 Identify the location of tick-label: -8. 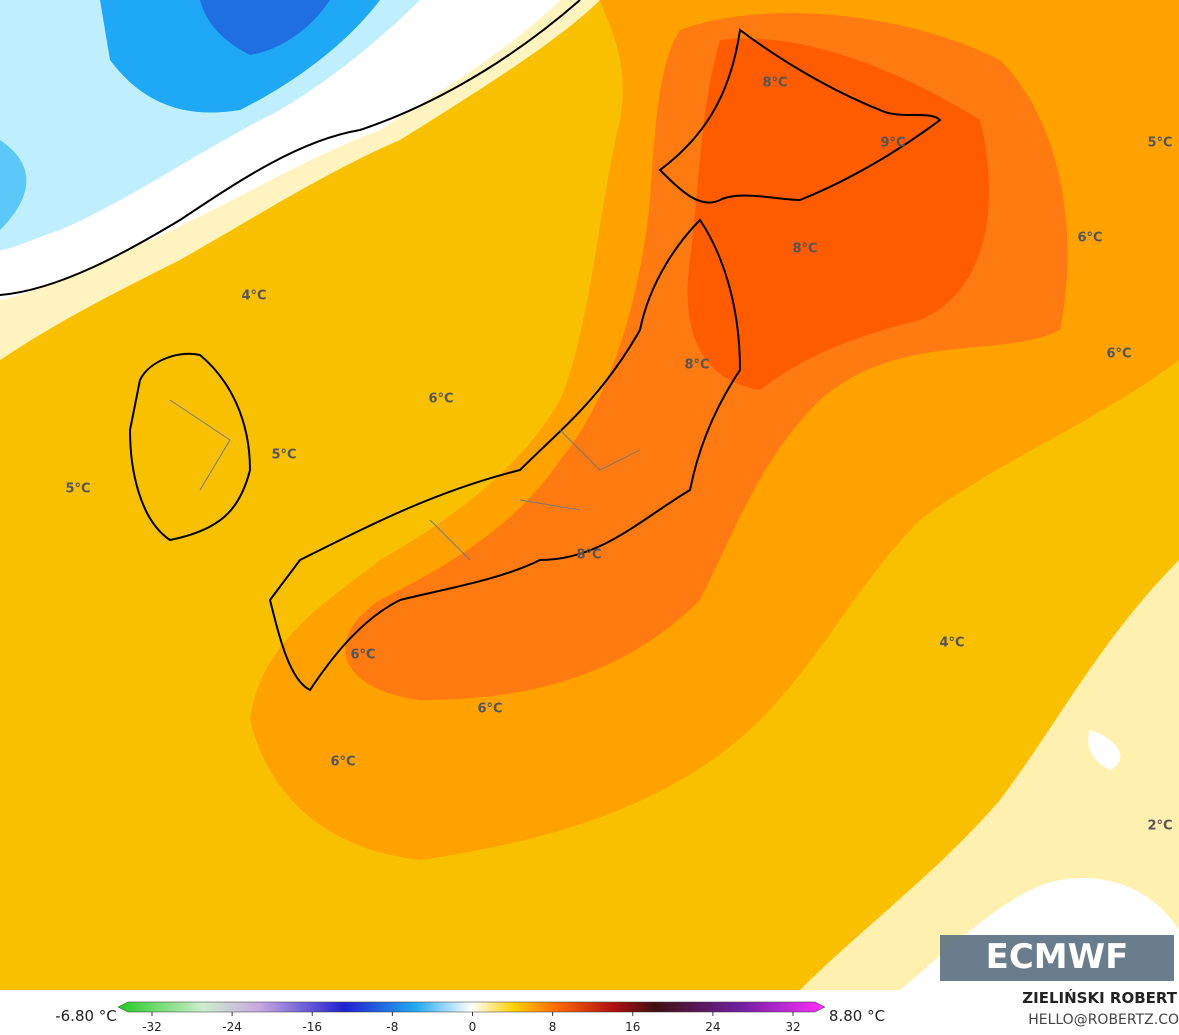
(392, 1027).